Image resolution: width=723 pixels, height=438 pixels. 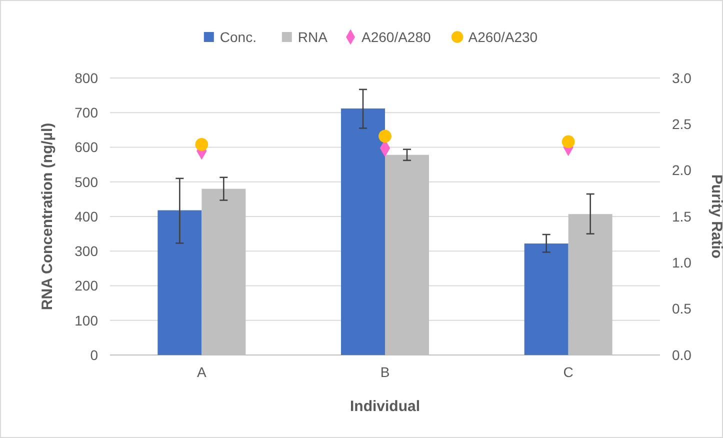 What do you see at coordinates (86, 112) in the screenshot?
I see `y-tick-label: 700` at bounding box center [86, 112].